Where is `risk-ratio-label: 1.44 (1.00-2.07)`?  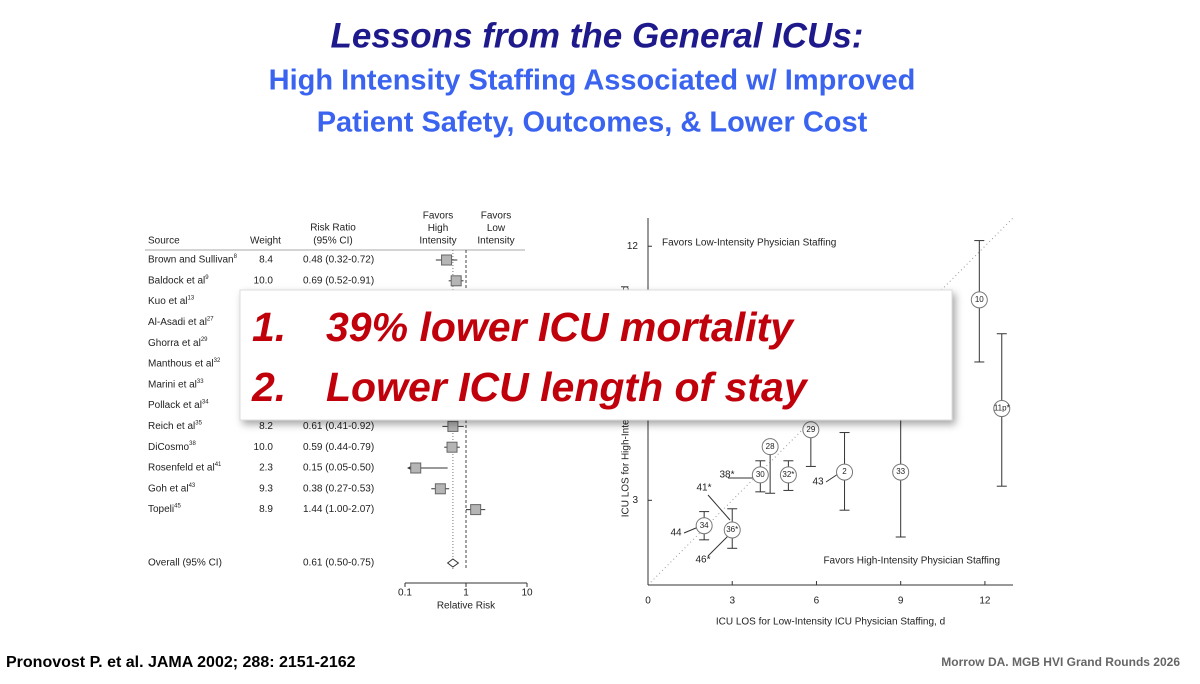
risk-ratio-label: 1.44 (1.00-2.07) is located at coordinates (338, 509).